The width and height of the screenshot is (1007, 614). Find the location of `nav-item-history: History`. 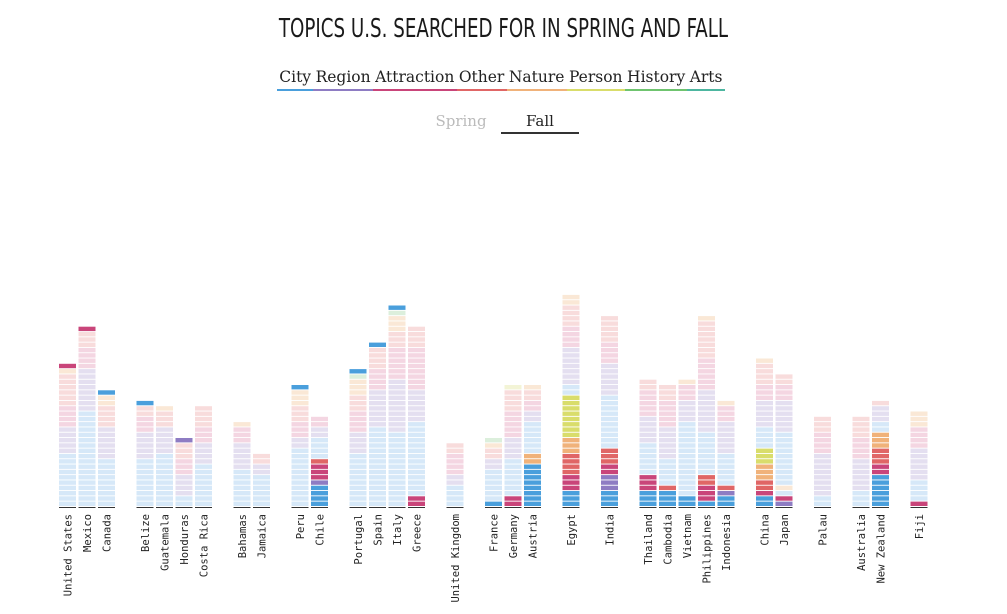

nav-item-history: History is located at coordinates (656, 79).